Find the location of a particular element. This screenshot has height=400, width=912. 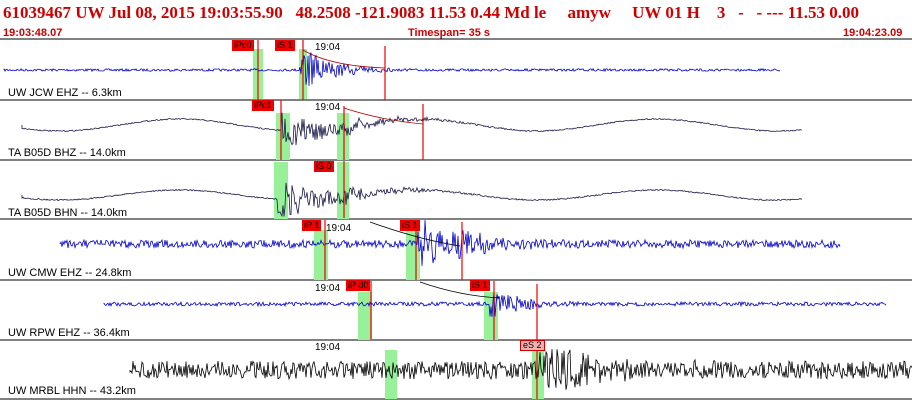

start-time: 19:03:48.07 is located at coordinates (33, 33).